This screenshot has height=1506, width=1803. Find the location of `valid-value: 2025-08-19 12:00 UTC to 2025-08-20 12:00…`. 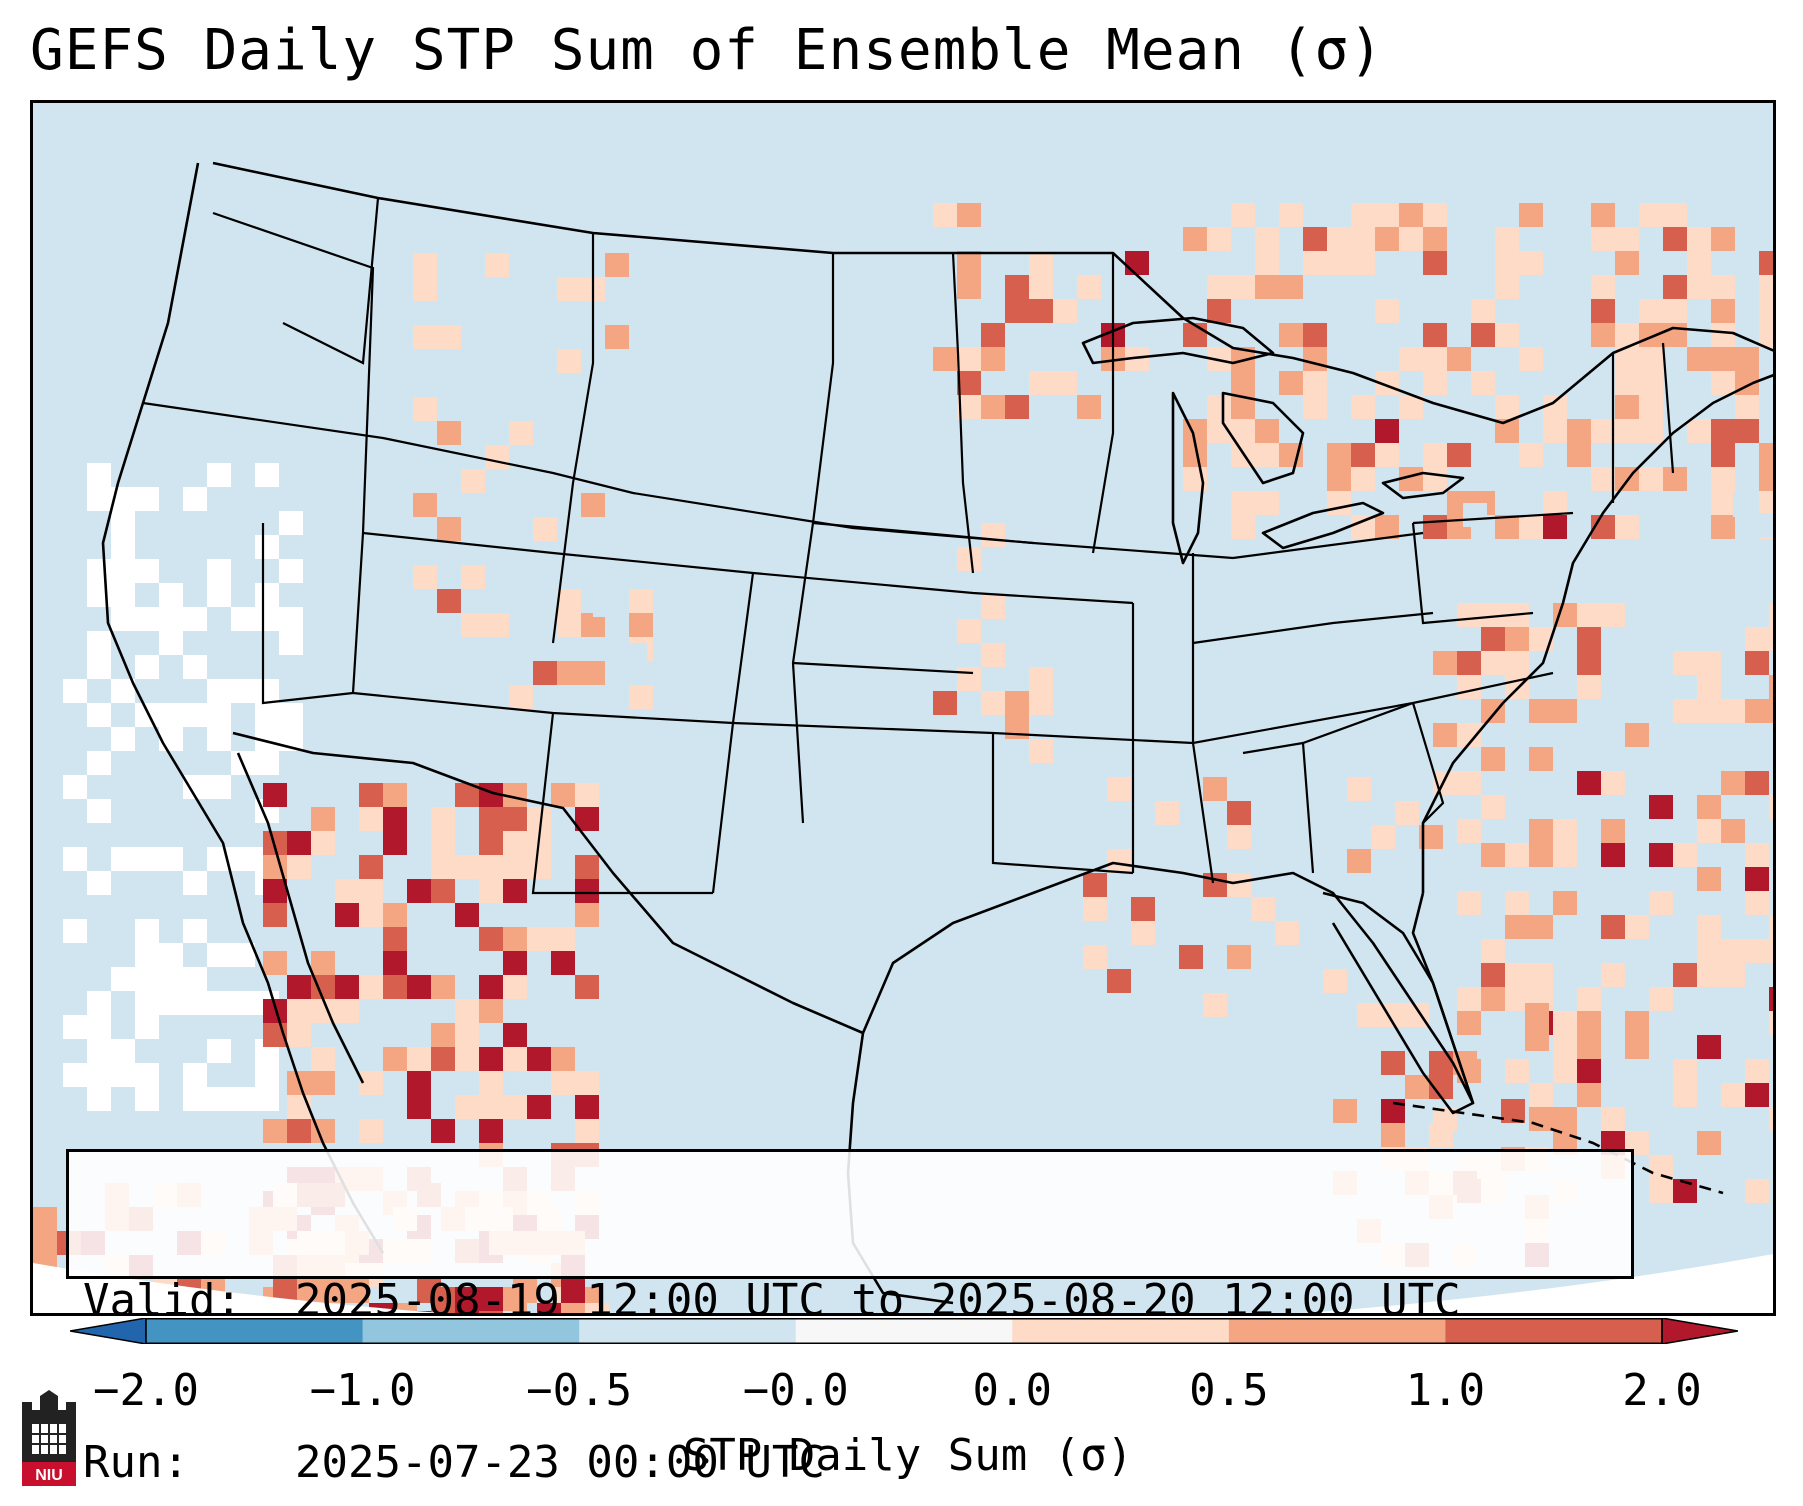

valid-value: 2025-08-19 12:00 UTC to 2025-08-20 12:00… is located at coordinates (878, 1300).